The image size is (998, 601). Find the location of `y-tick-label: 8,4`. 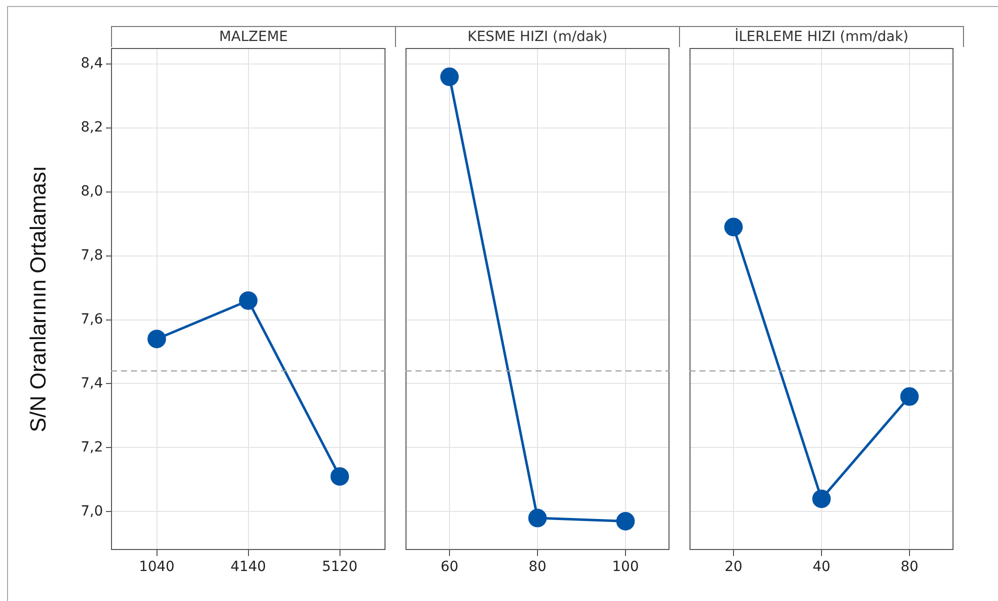

y-tick-label: 8,4 is located at coordinates (92, 64).